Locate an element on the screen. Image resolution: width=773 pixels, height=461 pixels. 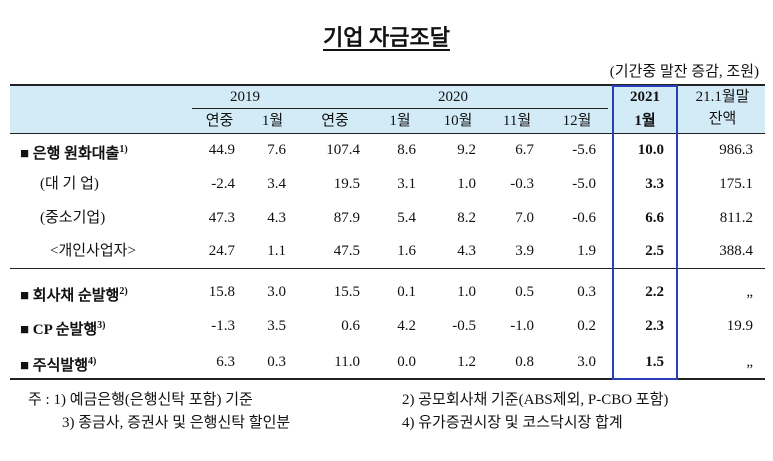
cell-value: 6.3 is located at coordinates (225, 362).